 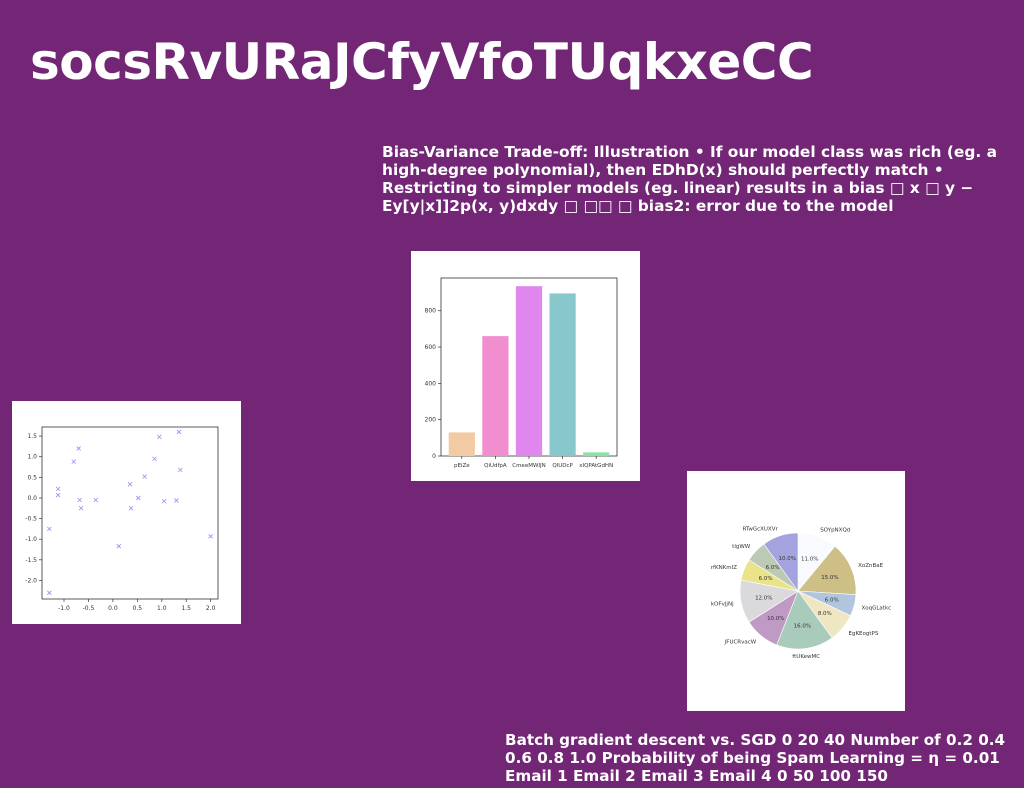 What do you see at coordinates (722, 604) in the screenshot?
I see `pie-slice-label: kOFvJjNj` at bounding box center [722, 604].